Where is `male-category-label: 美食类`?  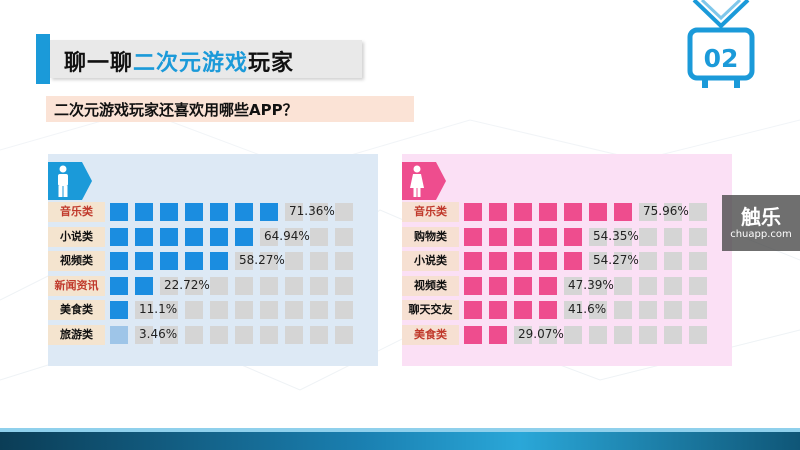 male-category-label: 美食类 is located at coordinates (76, 310).